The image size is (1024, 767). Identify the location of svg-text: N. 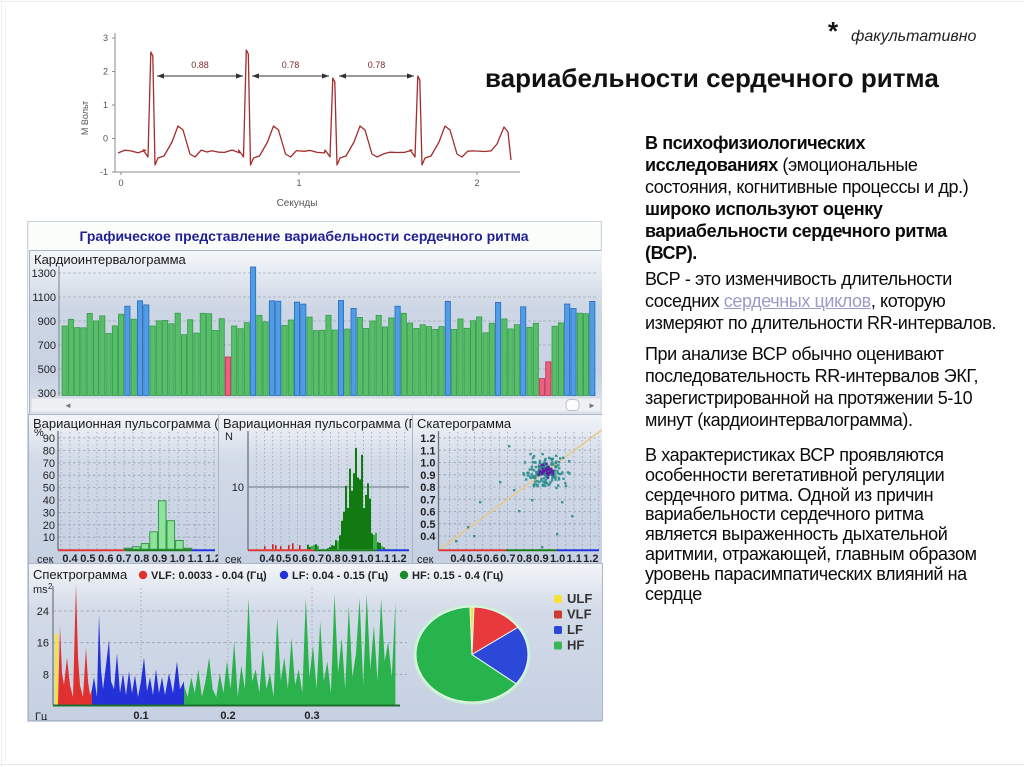
(229, 437).